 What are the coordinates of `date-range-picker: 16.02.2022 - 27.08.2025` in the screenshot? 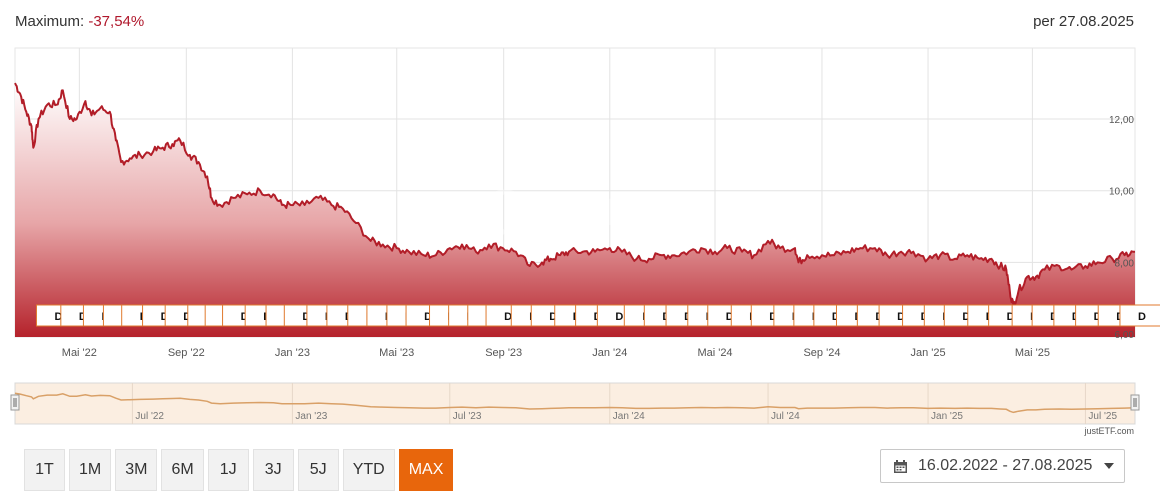 It's located at (1002, 466).